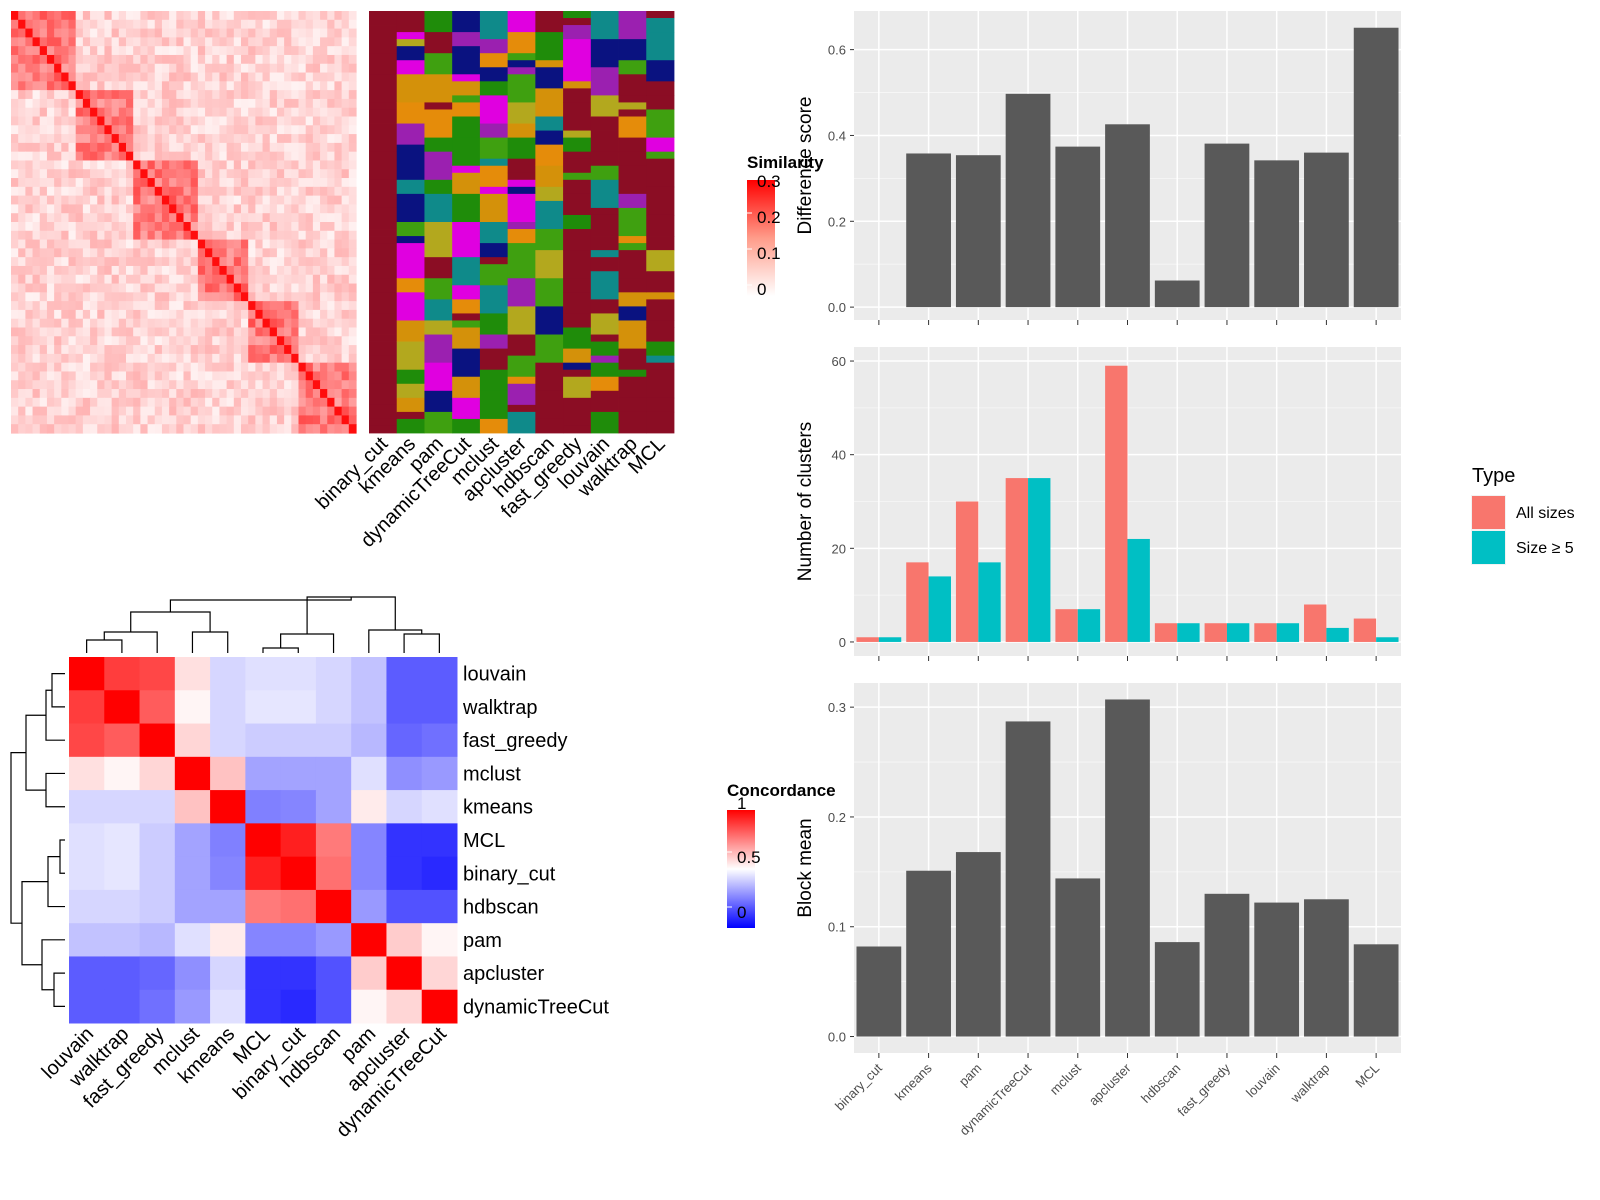  Describe the element at coordinates (1065, 1078) in the screenshot. I see `x-tick-label: mclust` at that location.